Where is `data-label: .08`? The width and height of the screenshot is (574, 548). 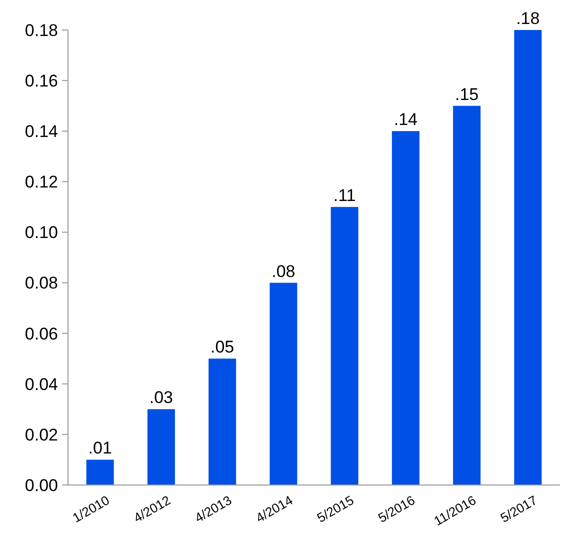
data-label: .08 is located at coordinates (284, 271).